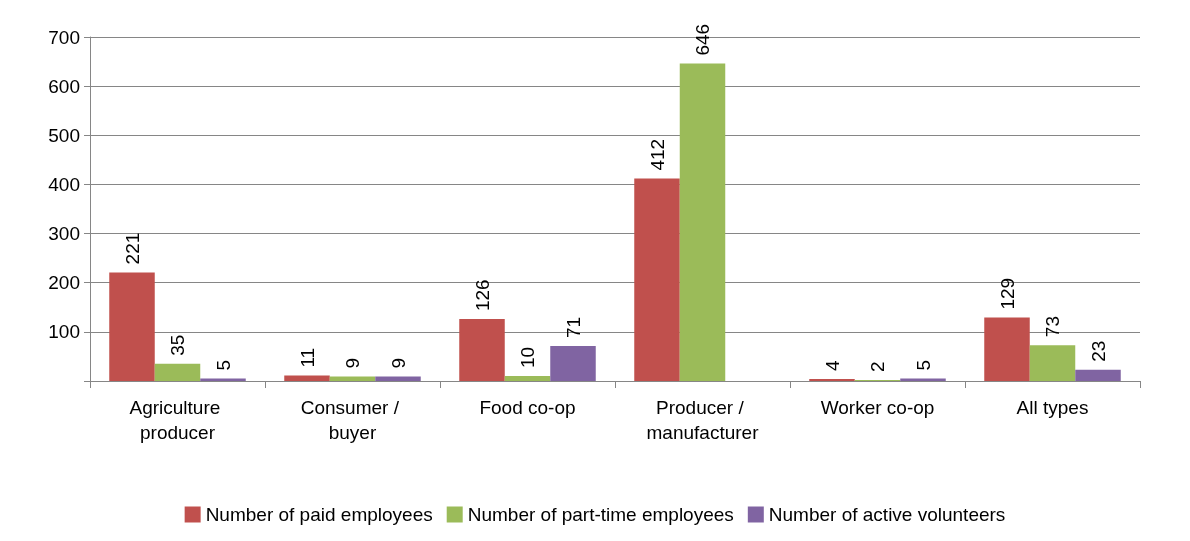 The height and width of the screenshot is (541, 1190). What do you see at coordinates (64, 283) in the screenshot?
I see `y-tick-label: 200` at bounding box center [64, 283].